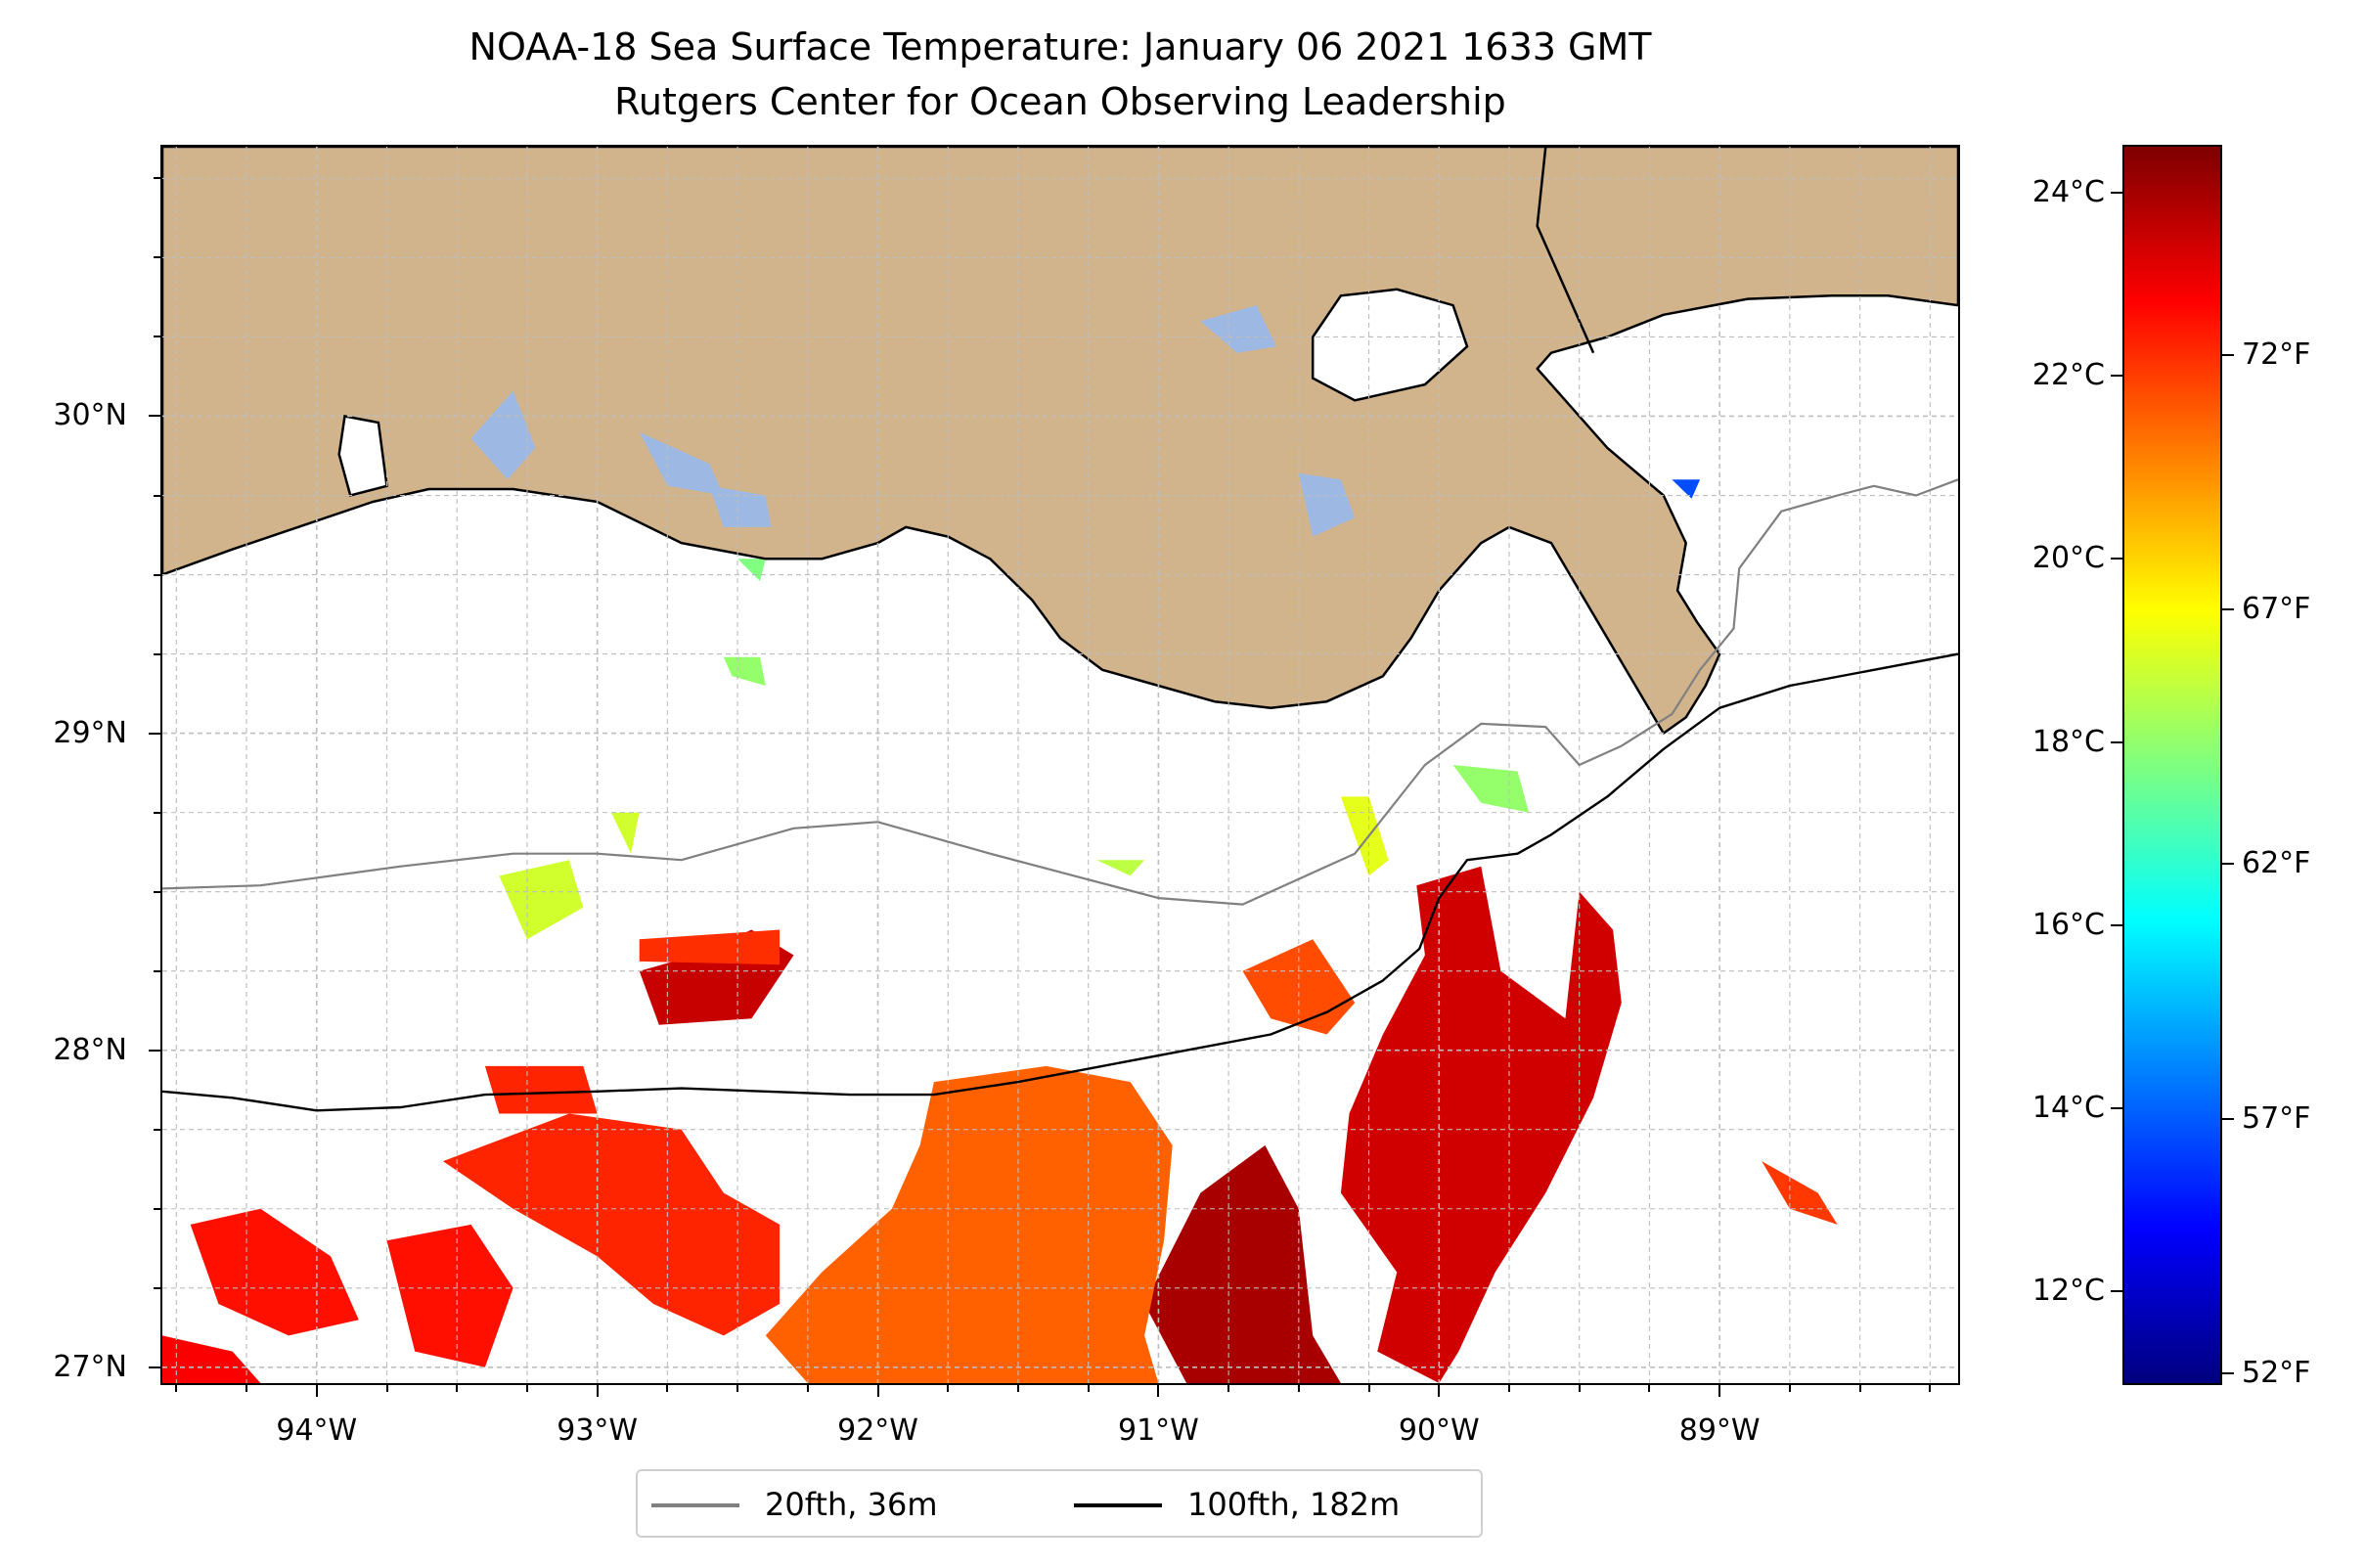 The width and height of the screenshot is (2365, 1568). Describe the element at coordinates (2172, 765) in the screenshot. I see `temperature-colorbar` at that location.